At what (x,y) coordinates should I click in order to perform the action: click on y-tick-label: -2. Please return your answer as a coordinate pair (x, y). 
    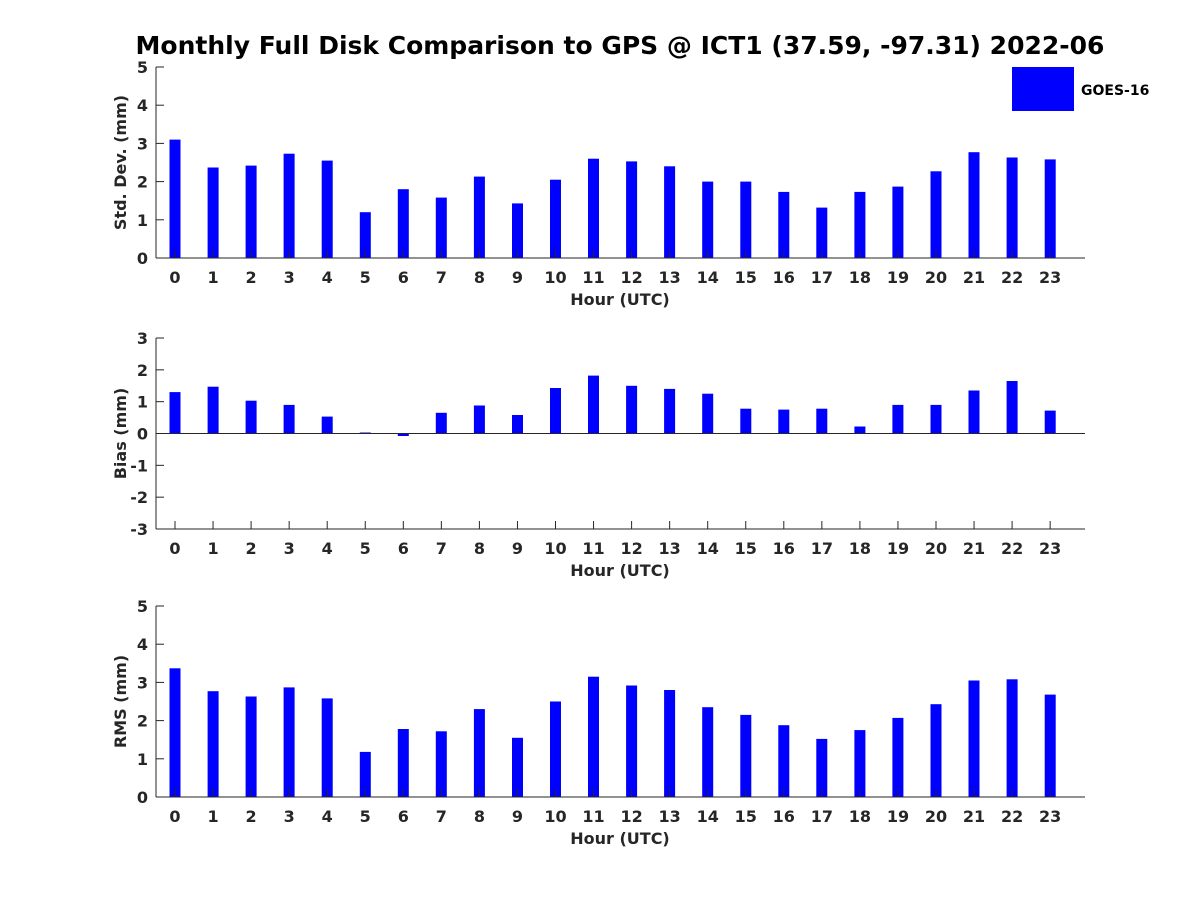
    Looking at the image, I should click on (139, 497).